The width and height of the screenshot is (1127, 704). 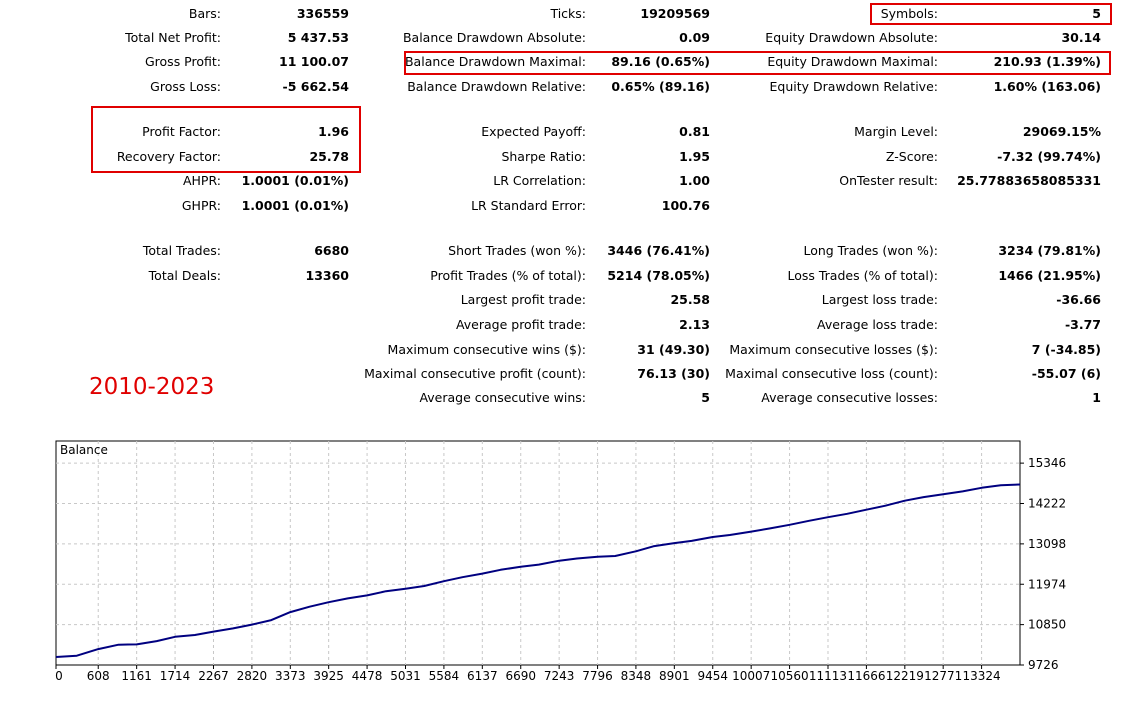 I want to click on largest-profit-trade-value: 25.58, so click(x=690, y=299).